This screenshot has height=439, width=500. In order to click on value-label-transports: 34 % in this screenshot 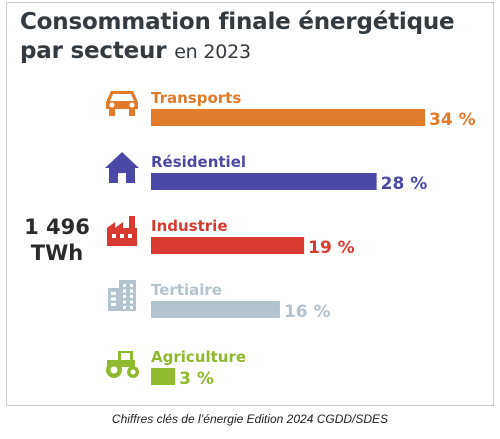, I will do `click(452, 120)`.